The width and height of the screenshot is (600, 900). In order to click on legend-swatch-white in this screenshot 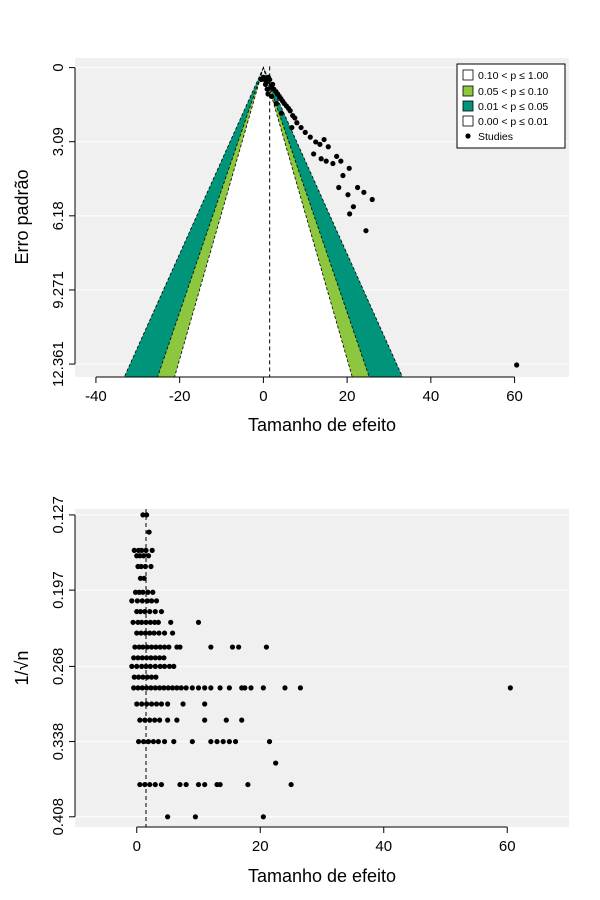, I will do `click(468, 75)`.